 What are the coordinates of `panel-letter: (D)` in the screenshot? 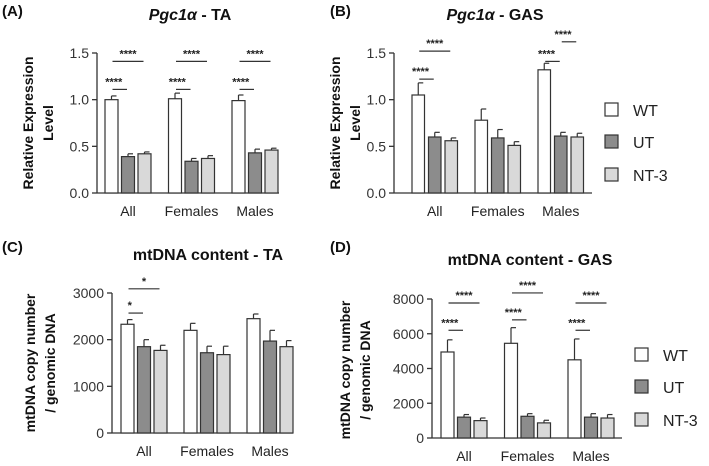 It's located at (340, 247).